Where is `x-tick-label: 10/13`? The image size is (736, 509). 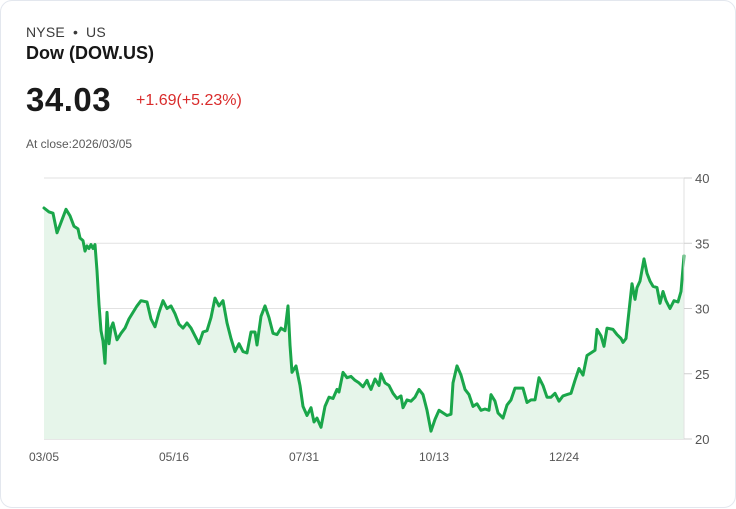 x-tick-label: 10/13 is located at coordinates (434, 457).